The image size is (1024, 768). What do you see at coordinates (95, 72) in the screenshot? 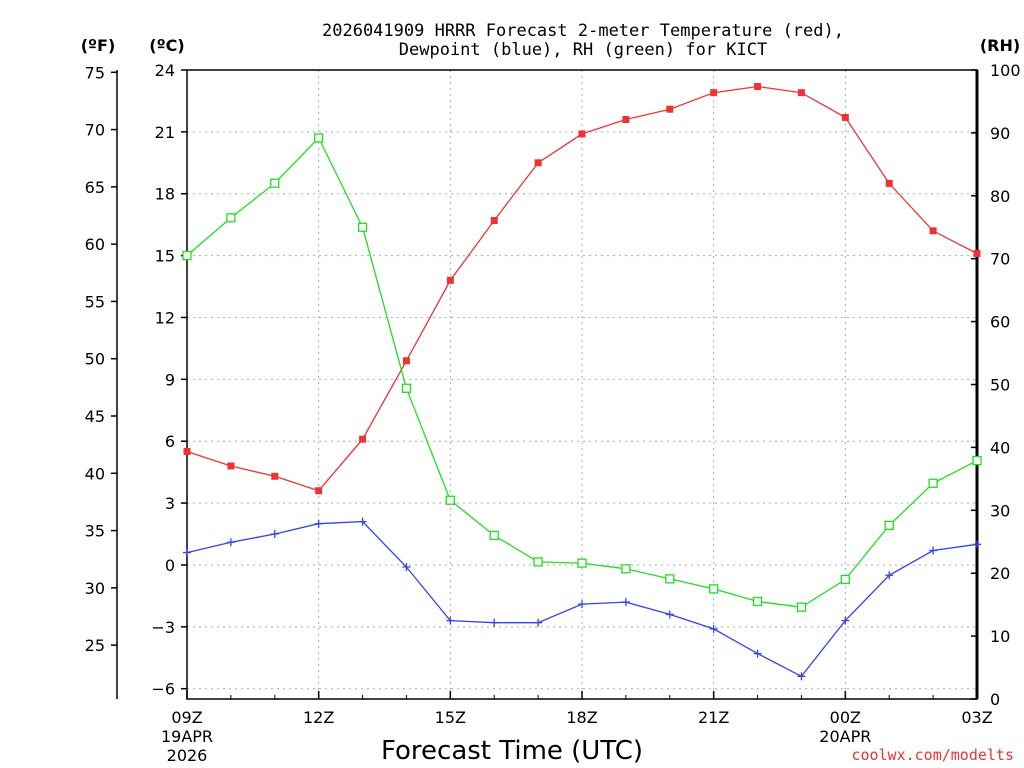
I see `fahrenheit-tick-label: 75` at bounding box center [95, 72].